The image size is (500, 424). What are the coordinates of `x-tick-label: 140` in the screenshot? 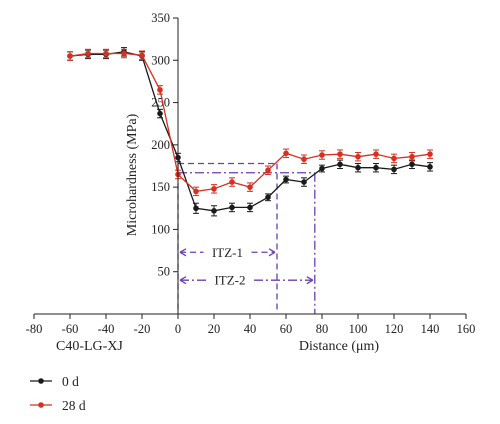 It's located at (430, 329).